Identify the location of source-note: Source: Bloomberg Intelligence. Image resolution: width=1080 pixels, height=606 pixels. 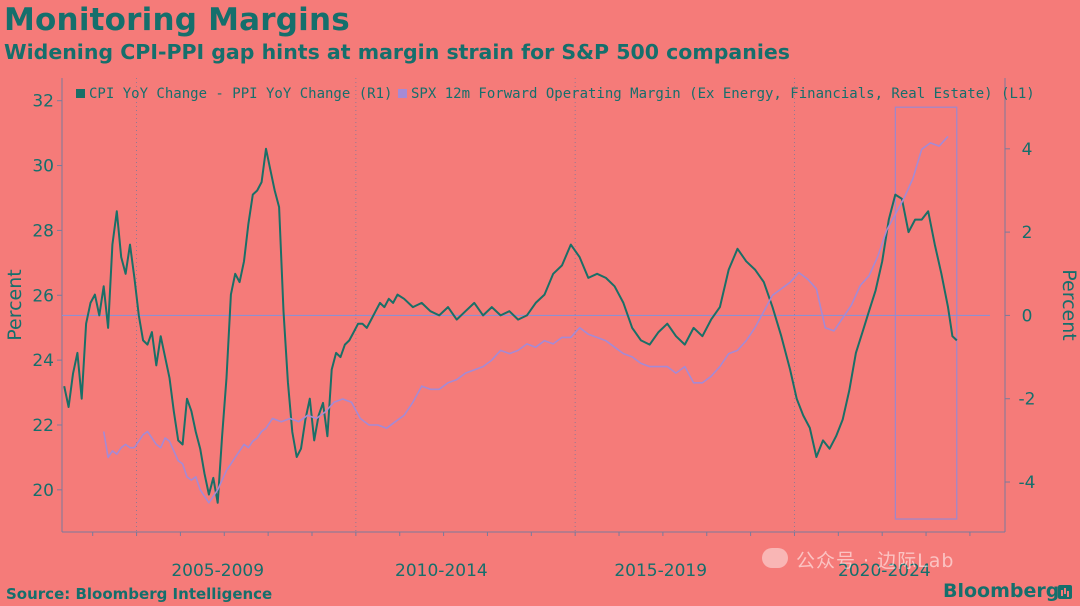
(139, 594).